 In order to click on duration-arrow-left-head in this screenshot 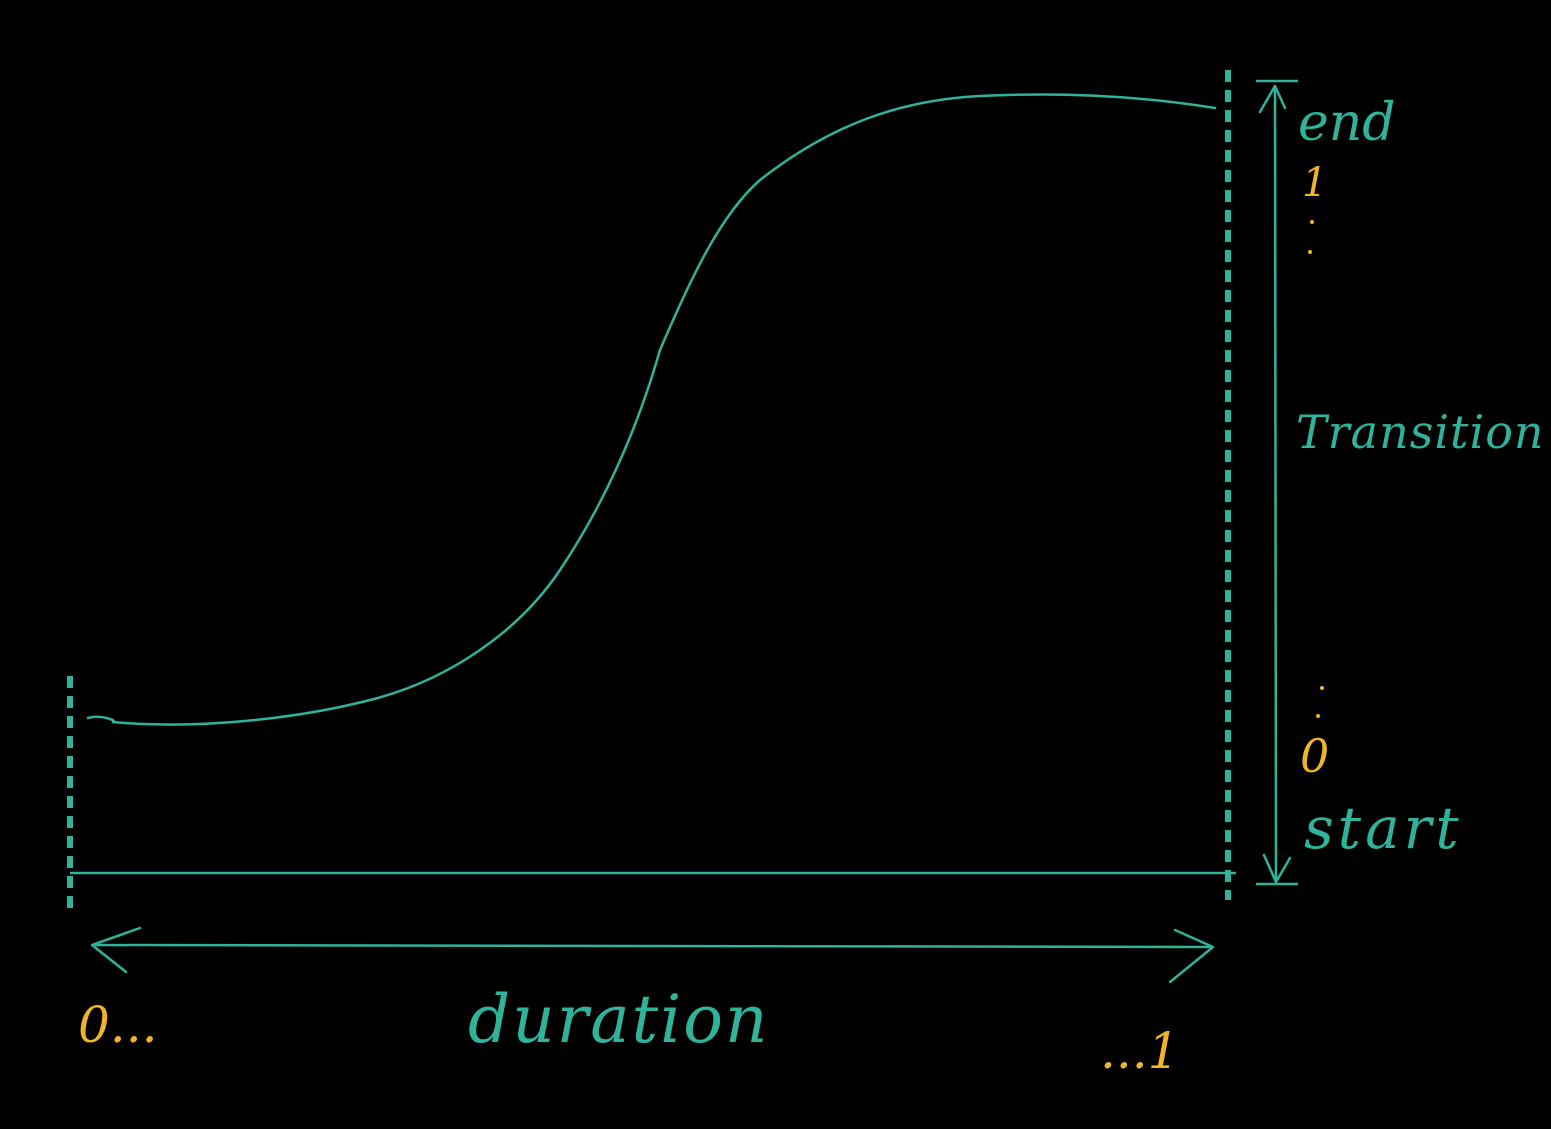, I will do `click(116, 950)`.